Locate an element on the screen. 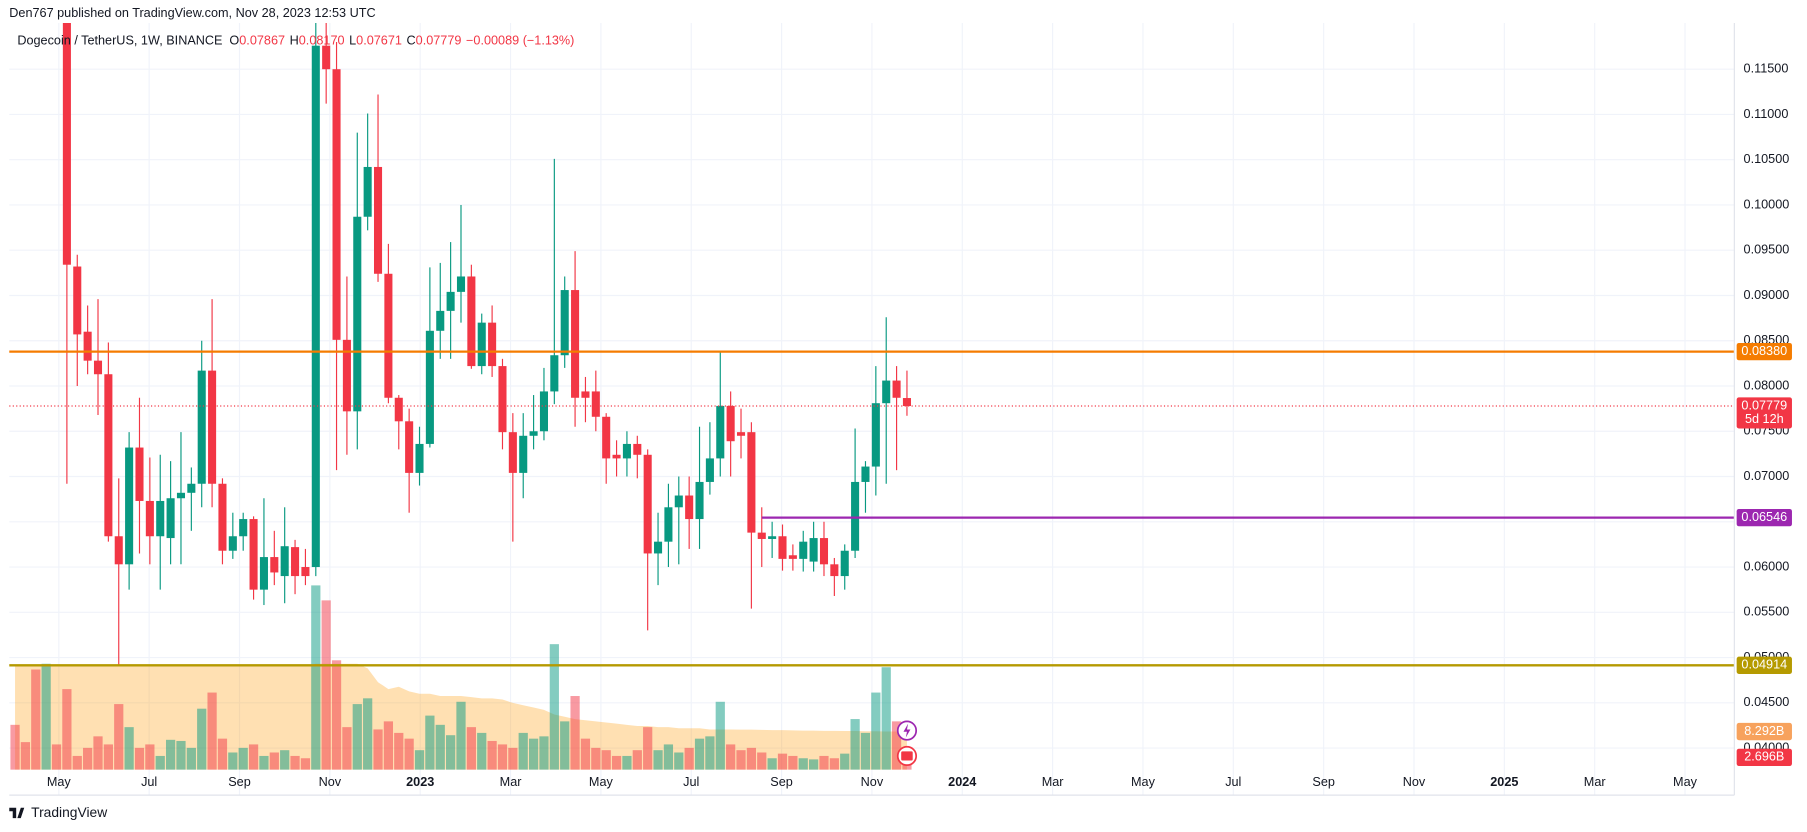  x-tick-label: 2023 is located at coordinates (420, 782).